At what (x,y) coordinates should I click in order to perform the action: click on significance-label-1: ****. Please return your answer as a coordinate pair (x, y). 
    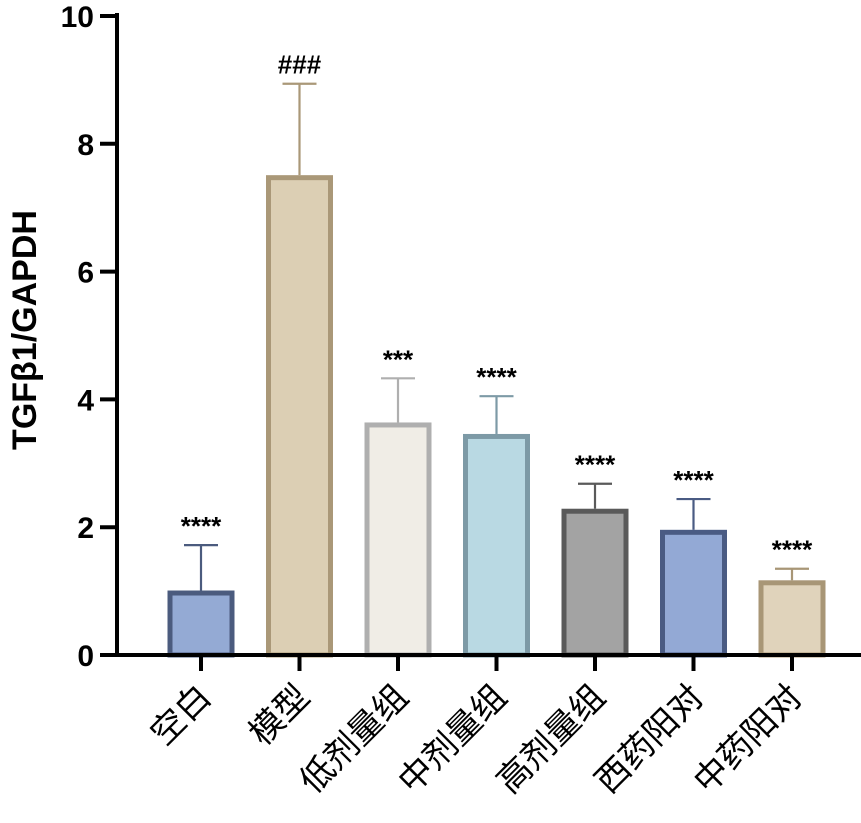
    Looking at the image, I should click on (201, 526).